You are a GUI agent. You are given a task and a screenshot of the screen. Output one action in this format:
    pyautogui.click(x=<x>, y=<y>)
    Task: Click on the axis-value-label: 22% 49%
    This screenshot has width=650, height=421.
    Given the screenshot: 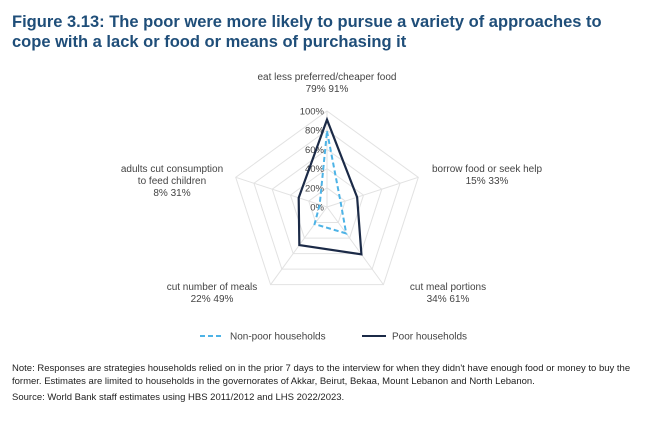 What is the action you would take?
    pyautogui.click(x=212, y=299)
    